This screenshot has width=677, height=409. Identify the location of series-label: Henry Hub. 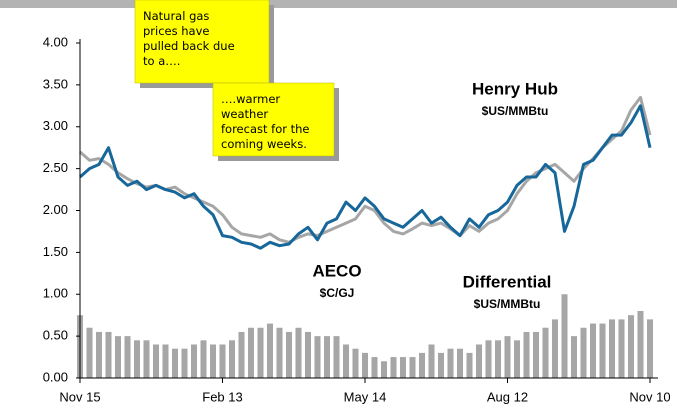
(515, 88).